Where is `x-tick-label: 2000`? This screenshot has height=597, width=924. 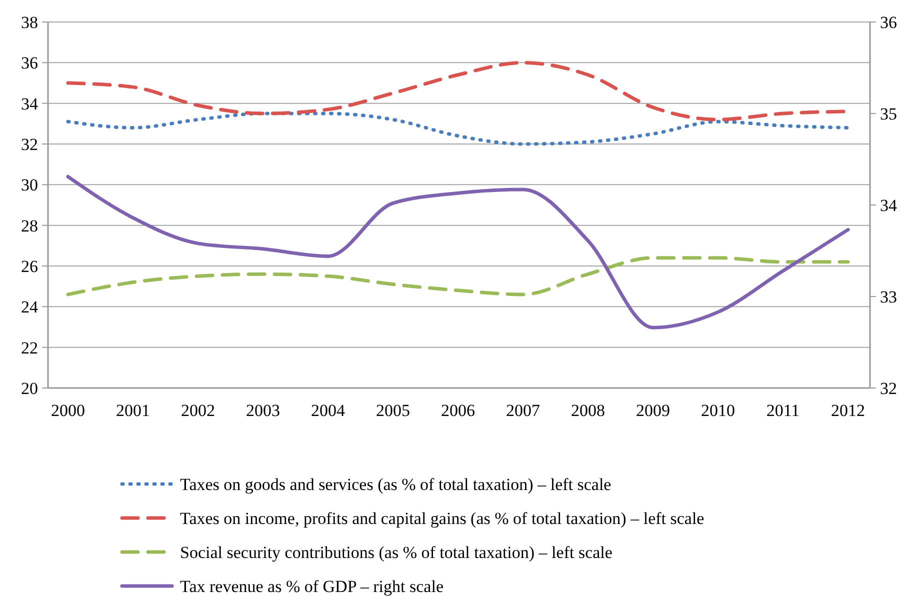
x-tick-label: 2000 is located at coordinates (68, 410).